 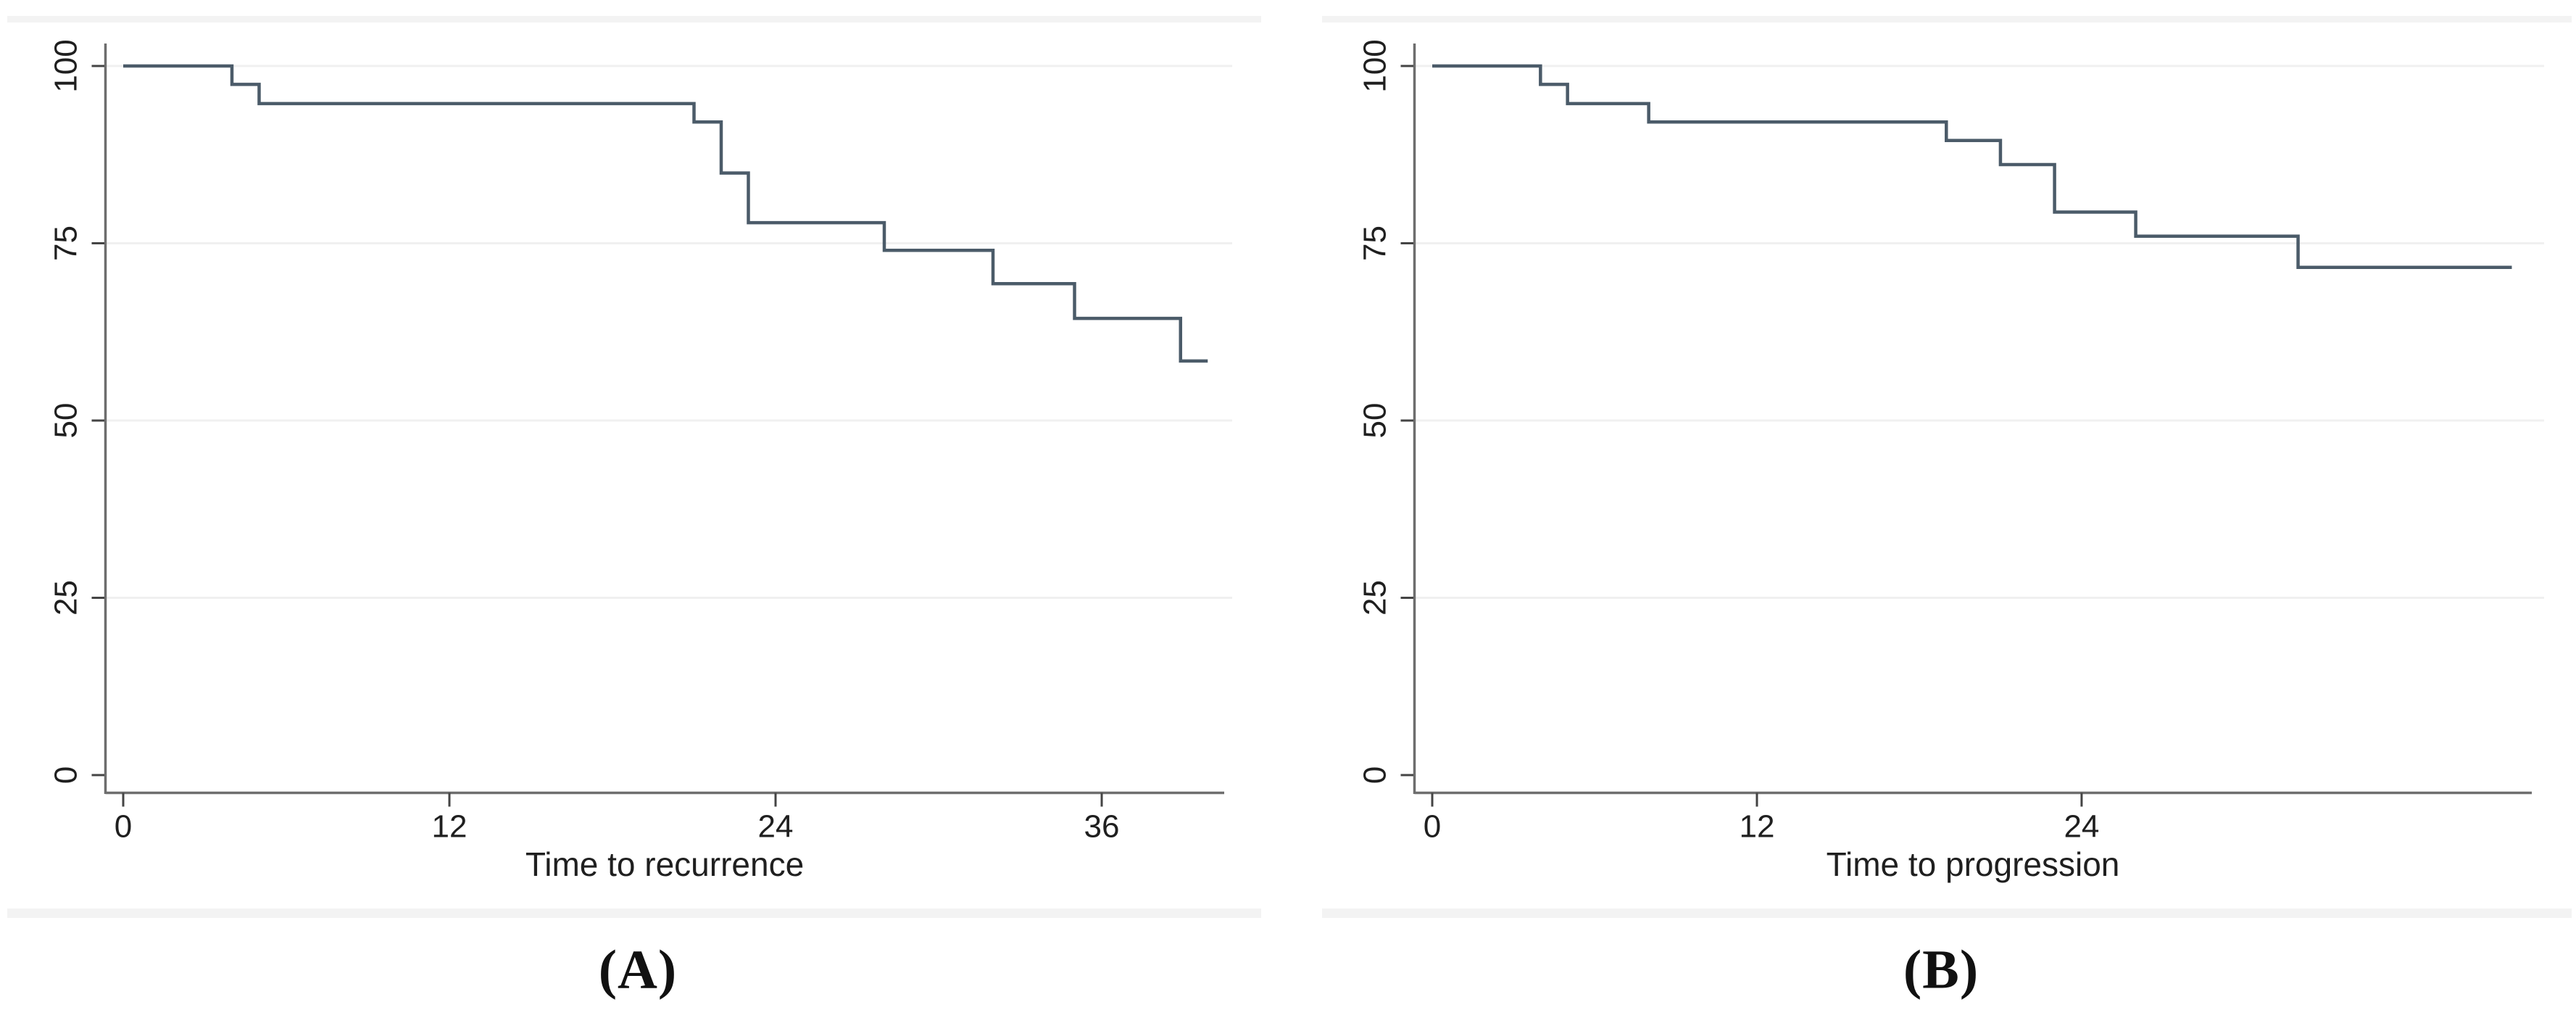 I want to click on x-axis-title: Time to progression, so click(x=1973, y=864).